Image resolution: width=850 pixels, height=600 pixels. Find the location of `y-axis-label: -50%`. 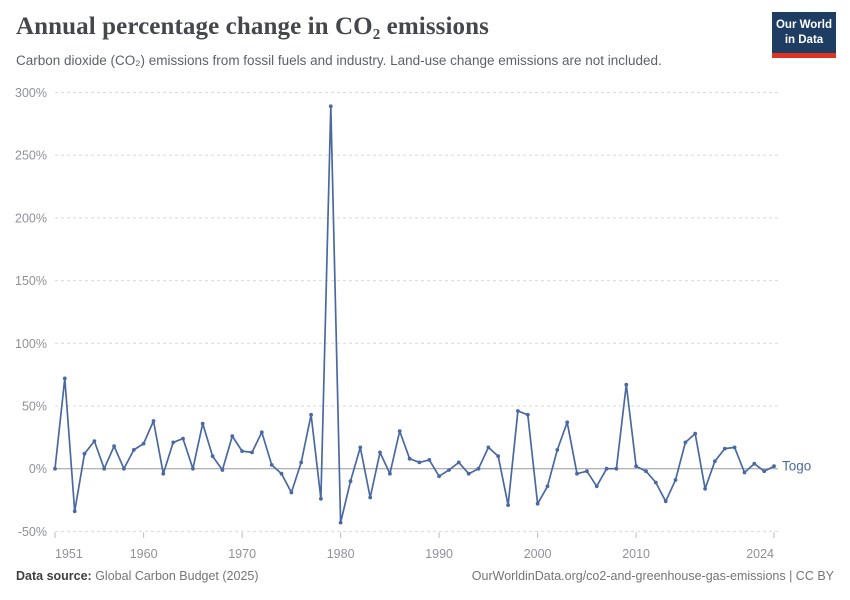

y-axis-label: -50% is located at coordinates (32, 532).